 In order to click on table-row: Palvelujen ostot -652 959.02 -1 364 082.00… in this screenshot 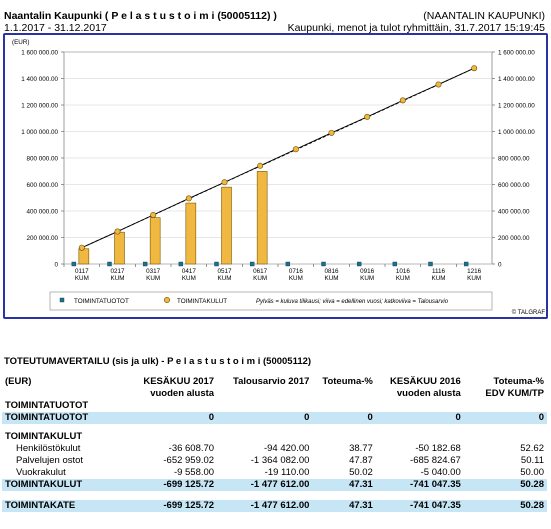, I will do `click(274, 461)`.